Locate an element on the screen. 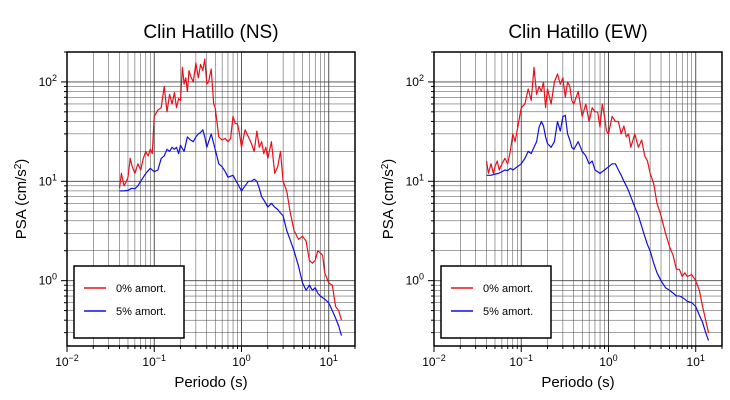 The image size is (730, 400). chart-title: Clin Hatillo (EW) is located at coordinates (577, 32).